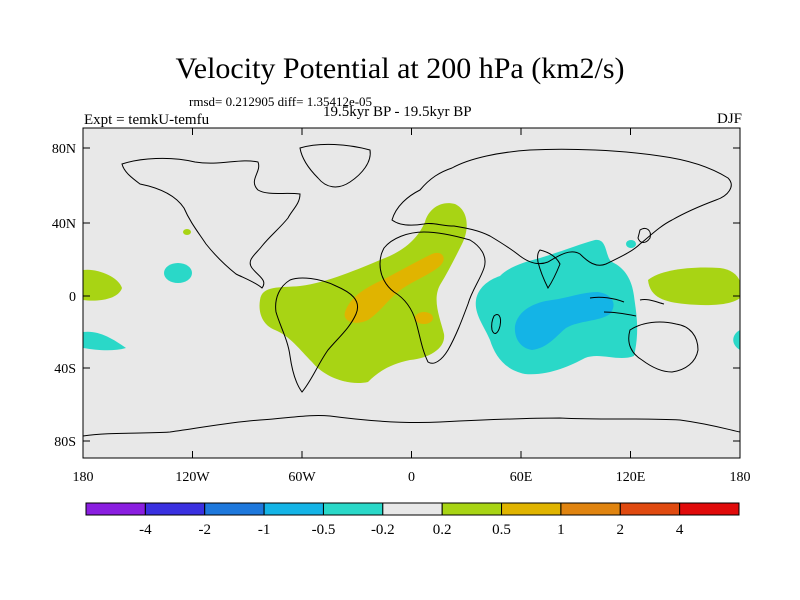  What do you see at coordinates (627, 306) in the screenshot?
I see `coast-indonesia` at bounding box center [627, 306].